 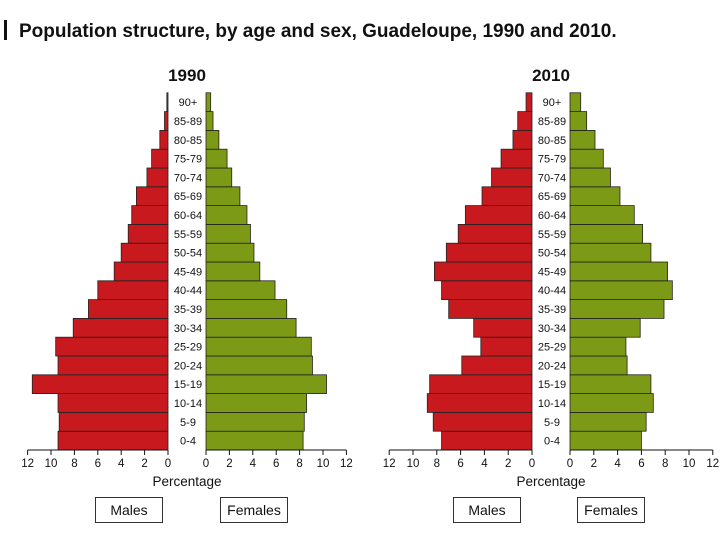 What do you see at coordinates (552, 442) in the screenshot?
I see `age-label: 0-4` at bounding box center [552, 442].